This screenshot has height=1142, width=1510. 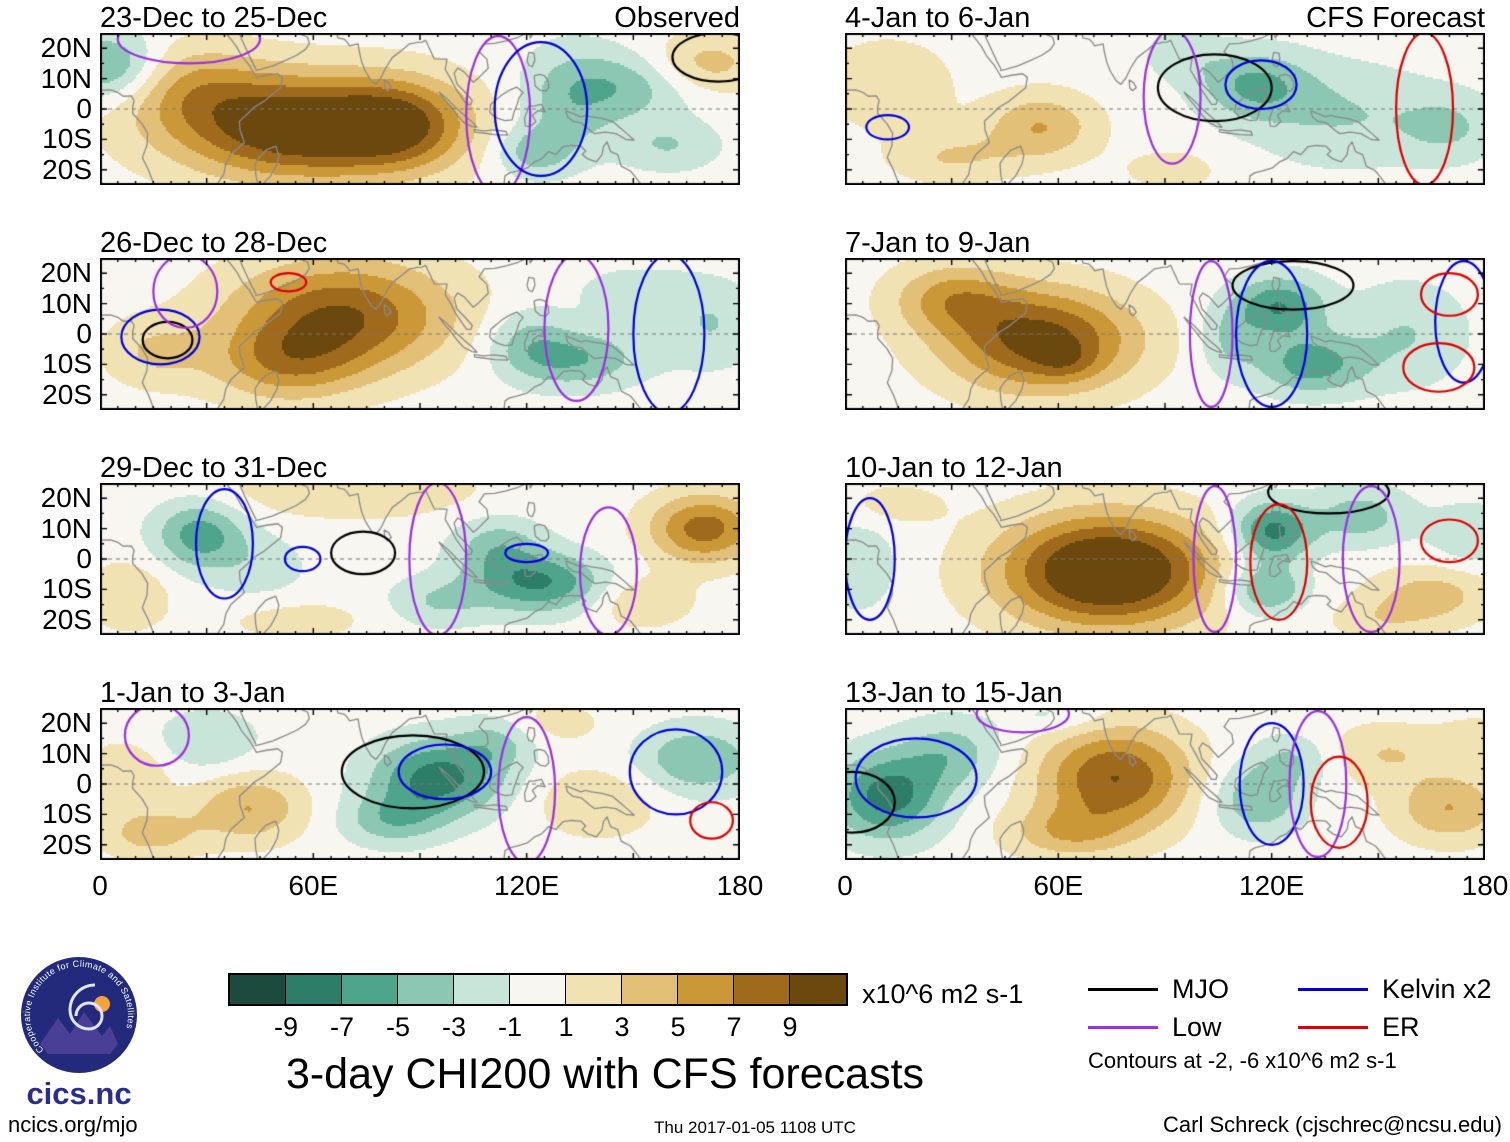 I want to click on panel-title: 4-Jan to 6-Jan, so click(x=938, y=18).